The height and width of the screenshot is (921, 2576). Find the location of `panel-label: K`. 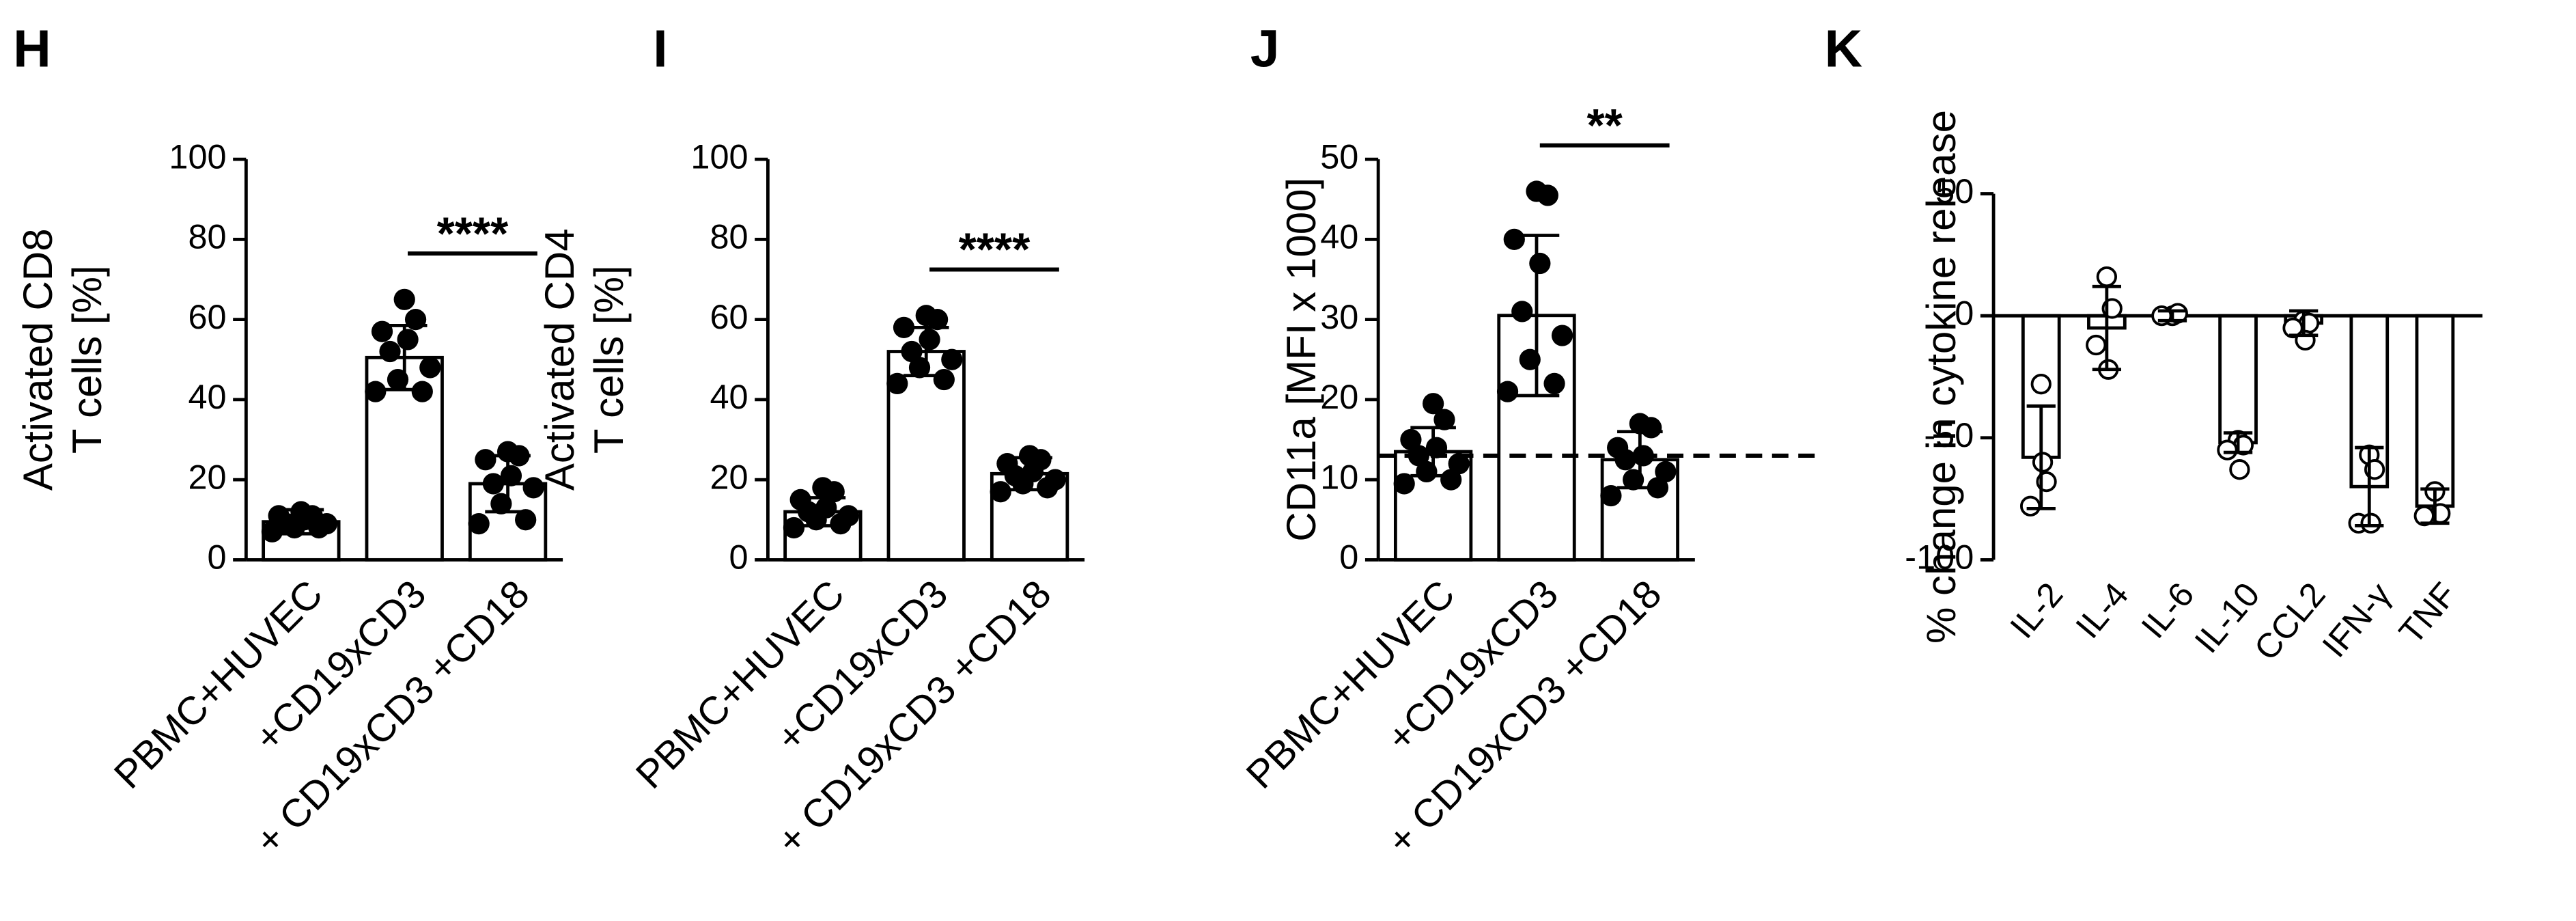

panel-label: K is located at coordinates (1844, 48).